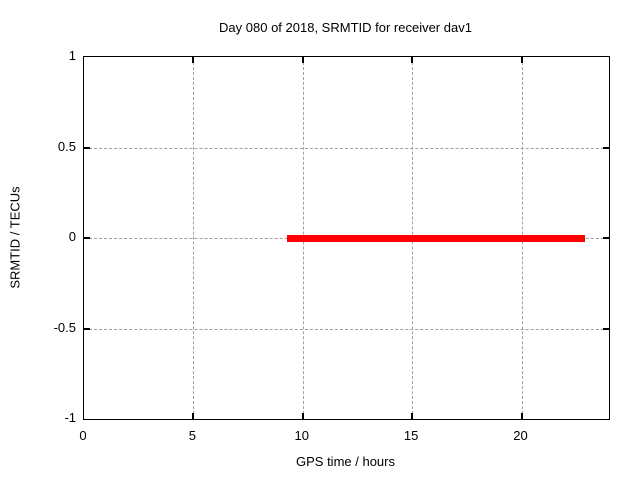 Image resolution: width=640 pixels, height=480 pixels. Describe the element at coordinates (192, 435) in the screenshot. I see `x-tick-label: 5` at that location.